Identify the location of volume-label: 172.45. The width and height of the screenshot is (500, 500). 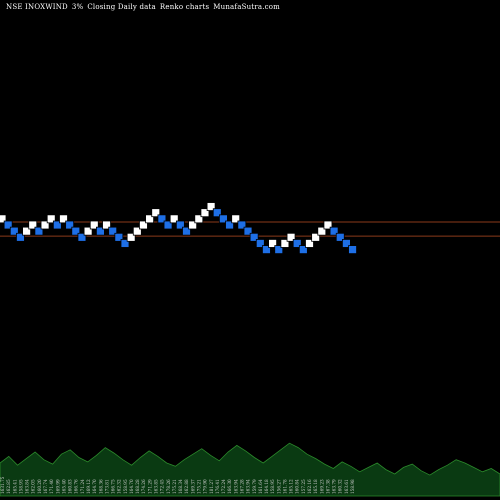
(162, 486).